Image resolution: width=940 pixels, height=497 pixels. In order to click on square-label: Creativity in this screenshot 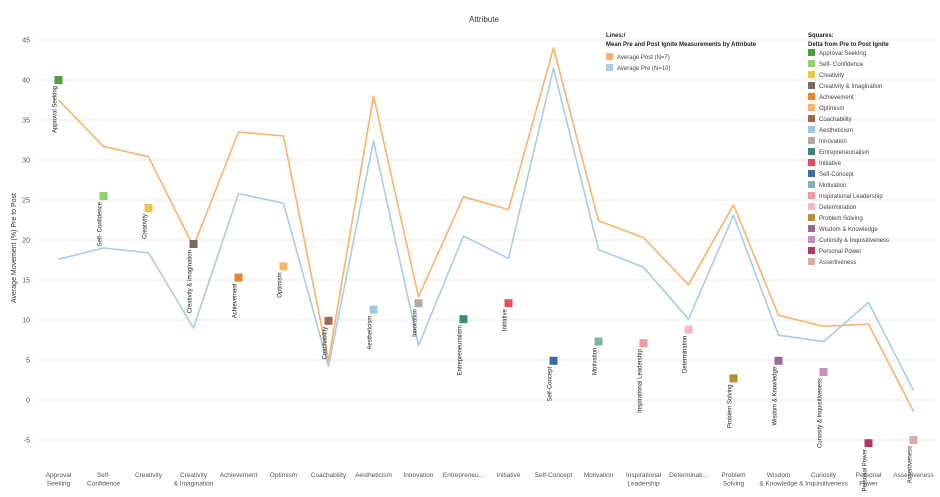, I will do `click(146, 226)`.